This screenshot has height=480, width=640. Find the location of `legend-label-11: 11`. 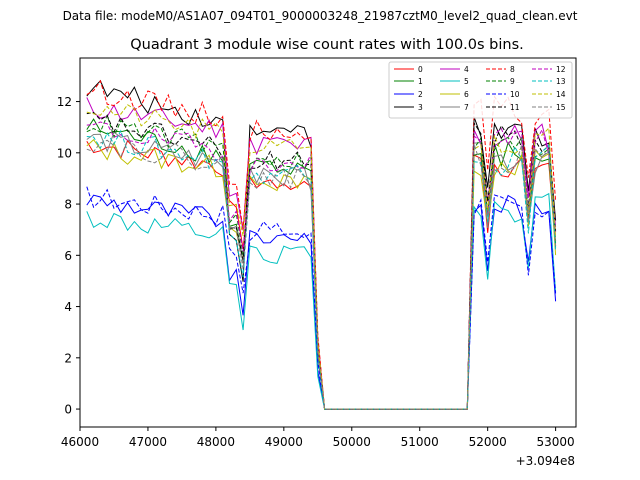

legend-label-11: 11 is located at coordinates (515, 107).